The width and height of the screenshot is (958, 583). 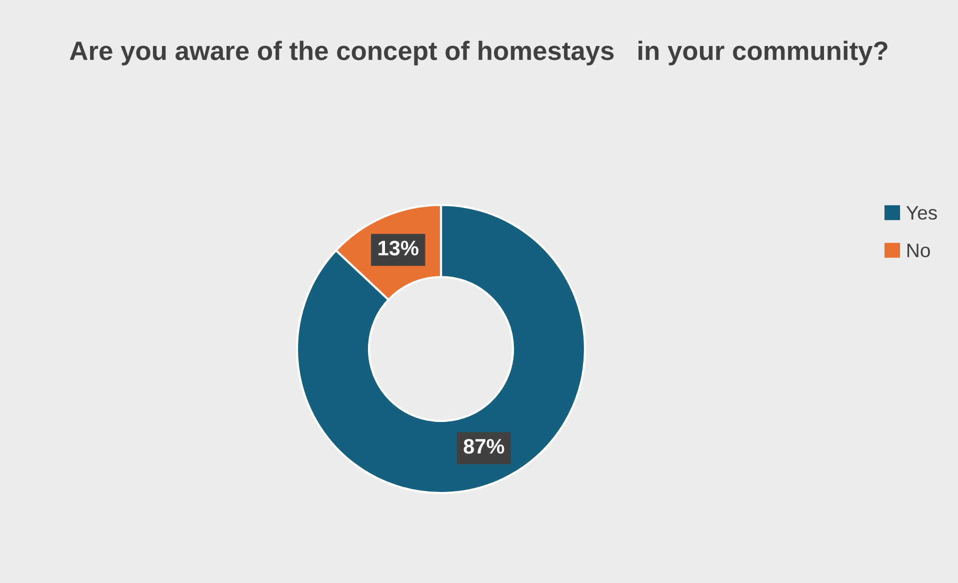 I want to click on legend-label: No, so click(x=918, y=251).